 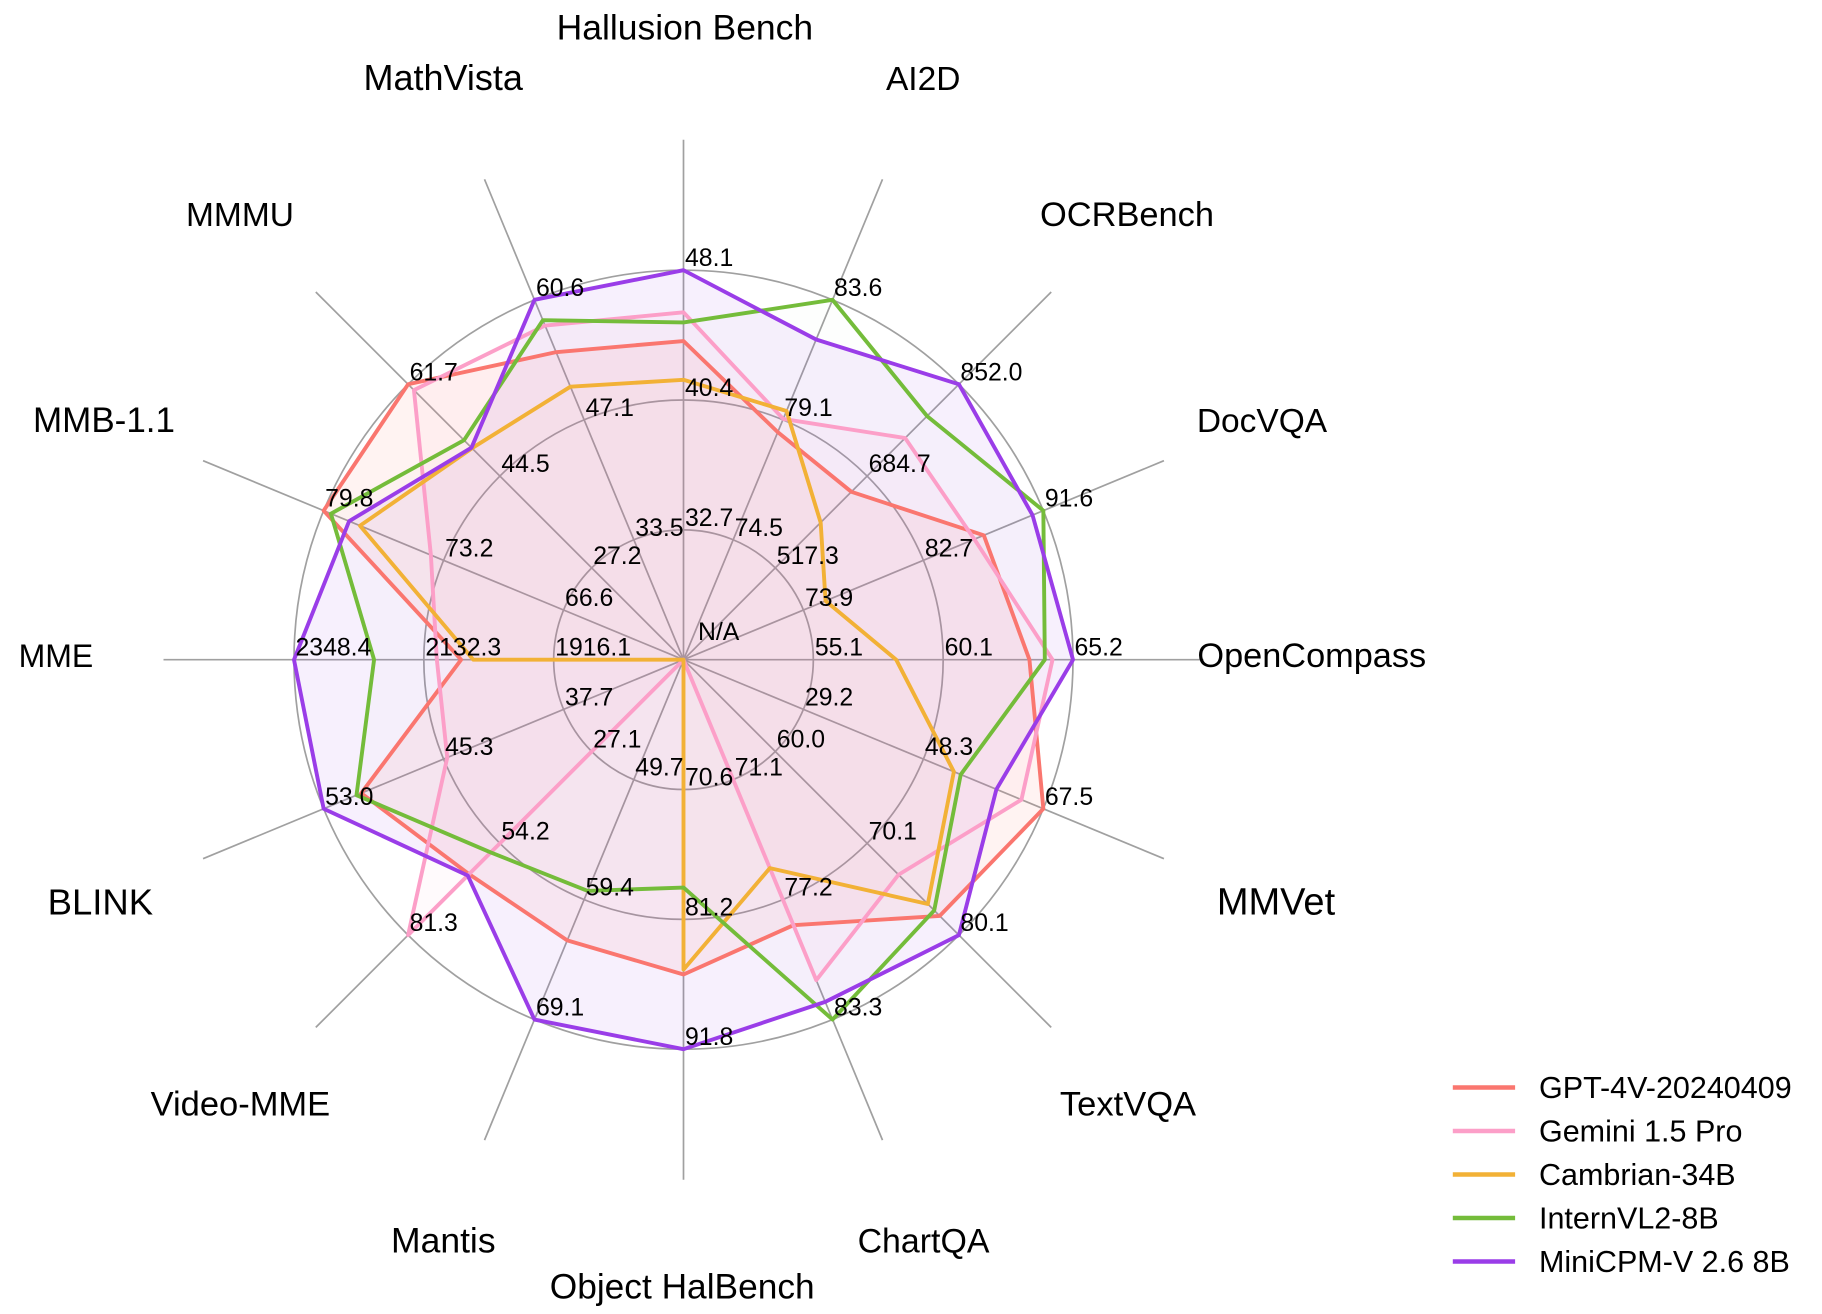 I want to click on svg-text: 60.0, so click(x=801, y=740).